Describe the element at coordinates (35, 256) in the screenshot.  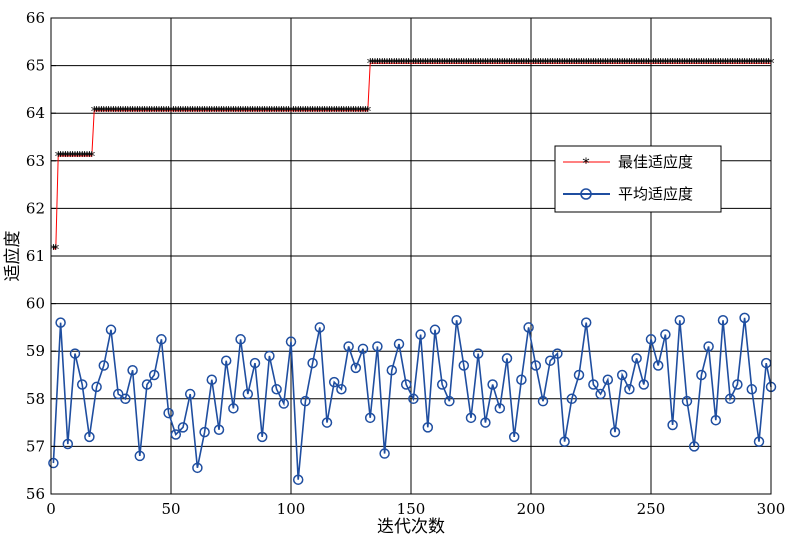
I see `y-tick-label: 61` at that location.